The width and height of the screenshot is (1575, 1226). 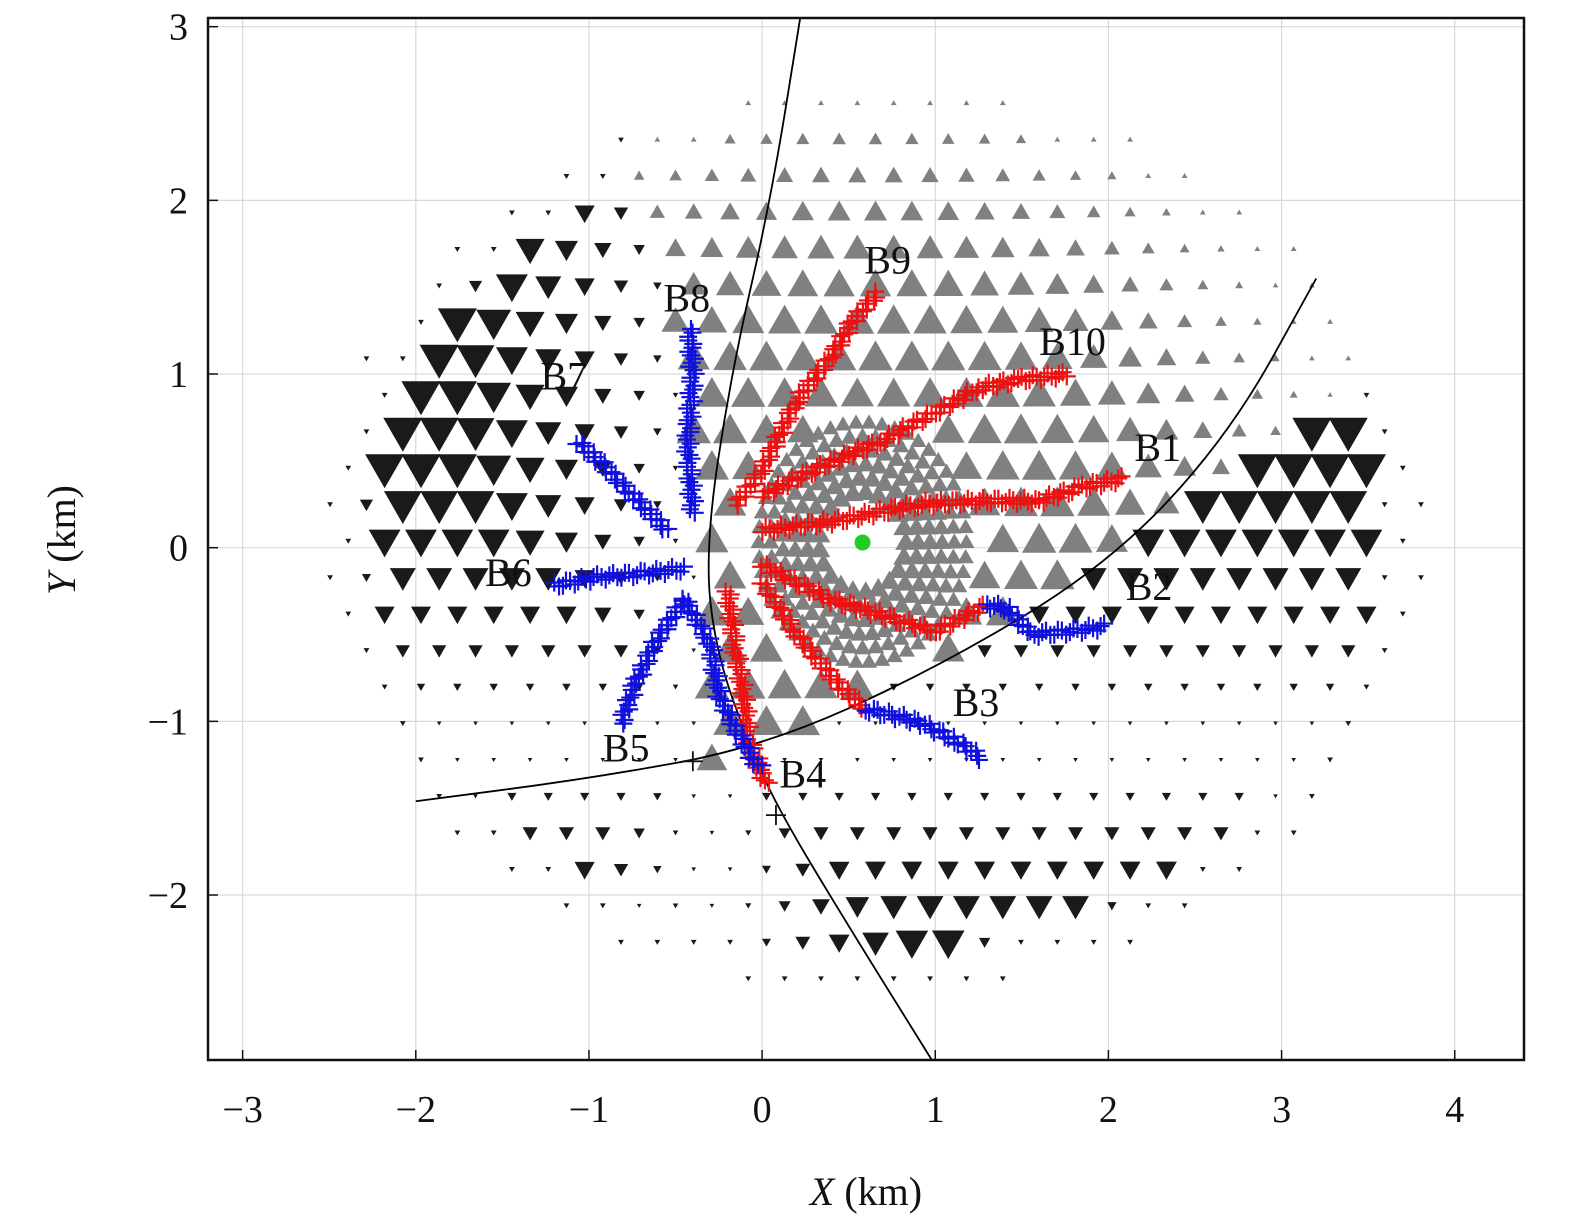 What do you see at coordinates (61, 540) in the screenshot?
I see `y-axis-title: Y (km)` at bounding box center [61, 540].